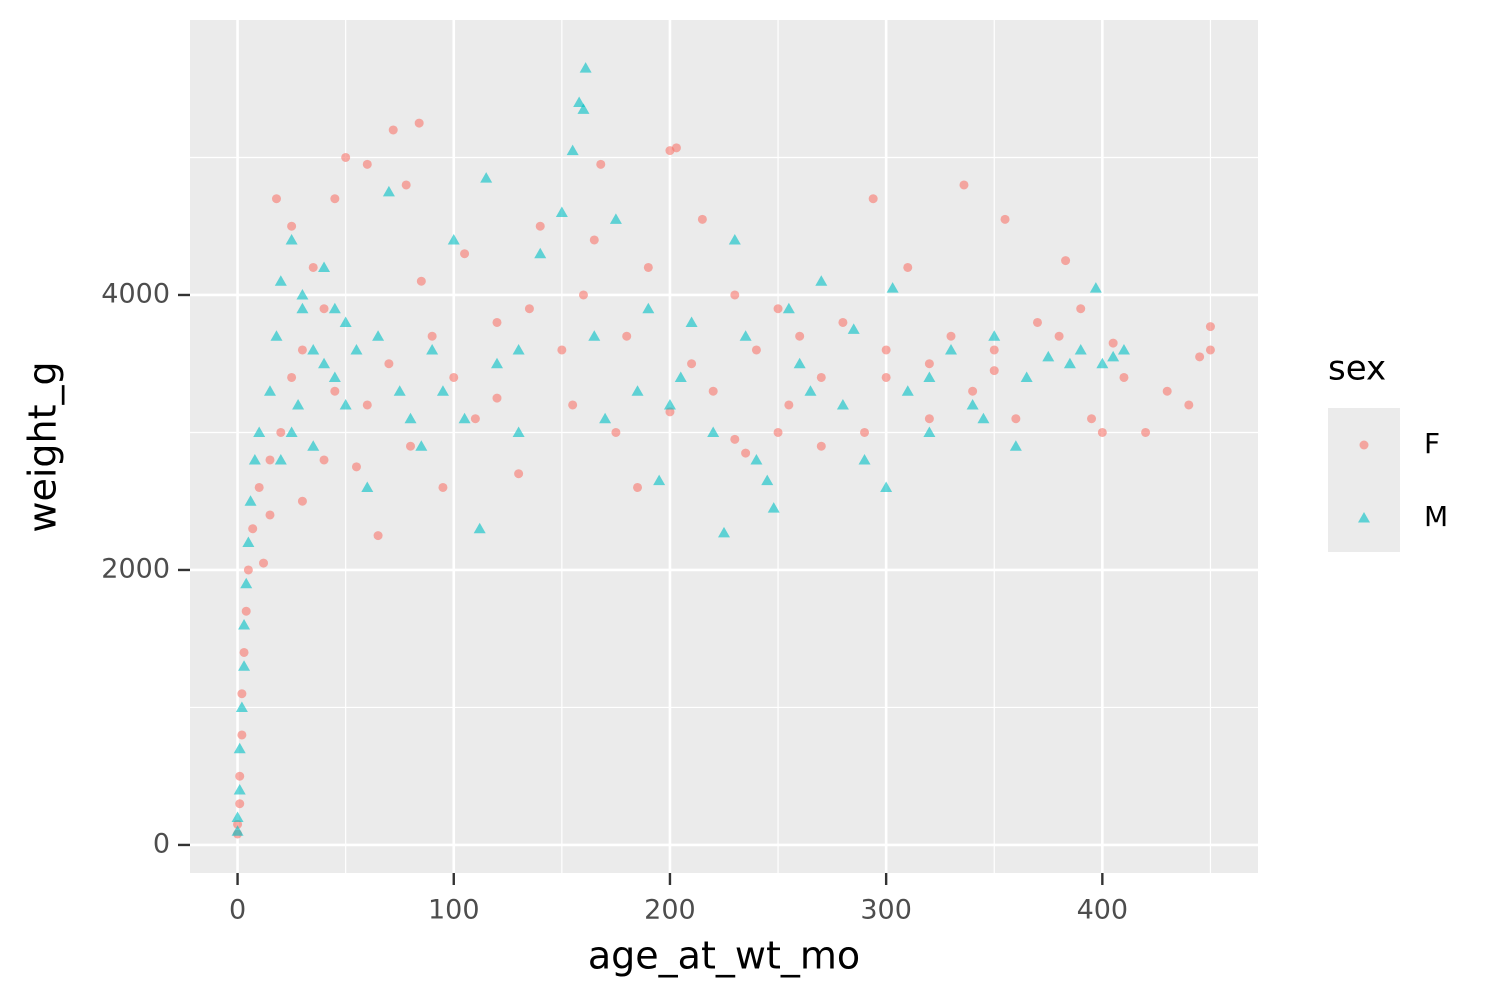  Describe the element at coordinates (1432, 443) in the screenshot. I see `legend-label: F` at that location.